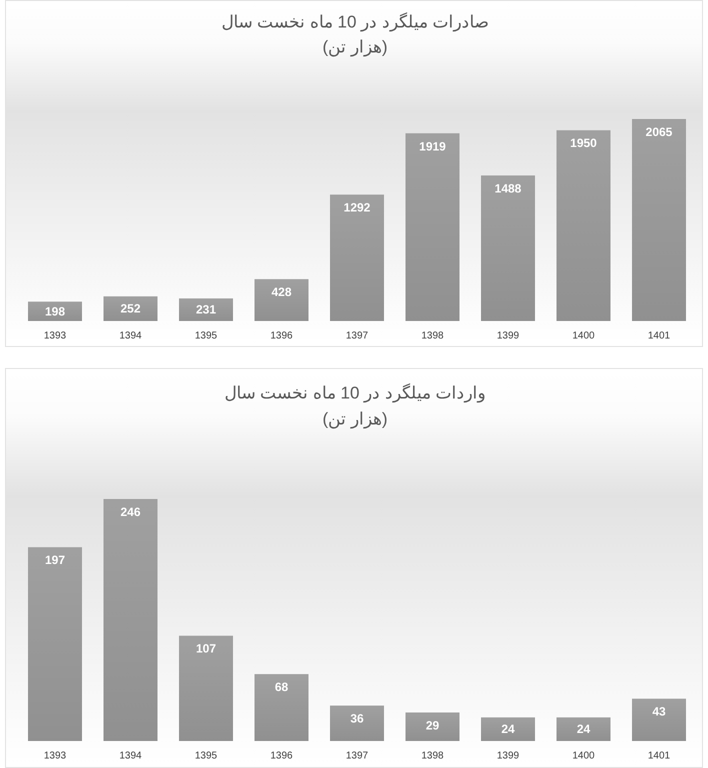 Image resolution: width=708 pixels, height=768 pixels. What do you see at coordinates (281, 687) in the screenshot?
I see `data-label: 68` at bounding box center [281, 687].